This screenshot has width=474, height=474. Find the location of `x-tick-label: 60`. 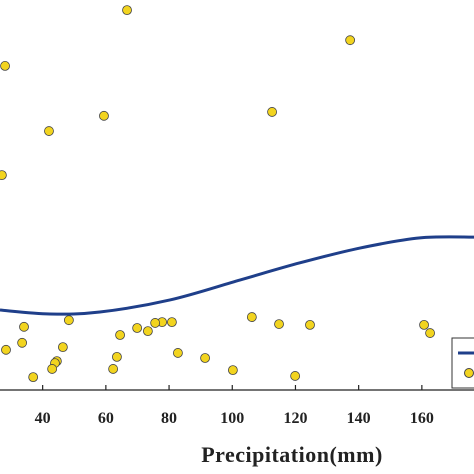

x-tick-label: 60 is located at coordinates (106, 418).